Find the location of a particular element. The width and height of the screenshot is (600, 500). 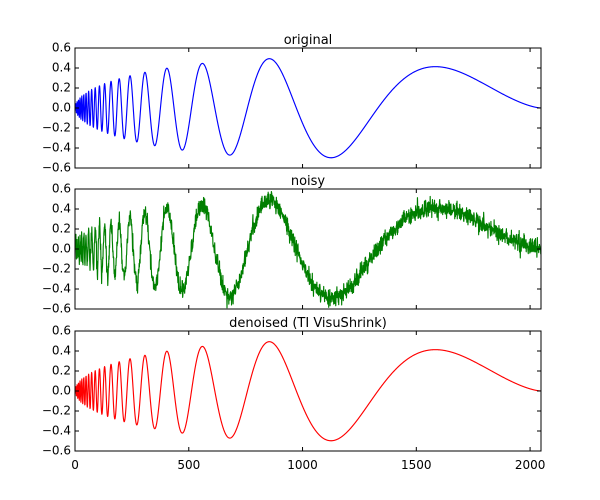

x-tick-label: 2000 is located at coordinates (530, 465).